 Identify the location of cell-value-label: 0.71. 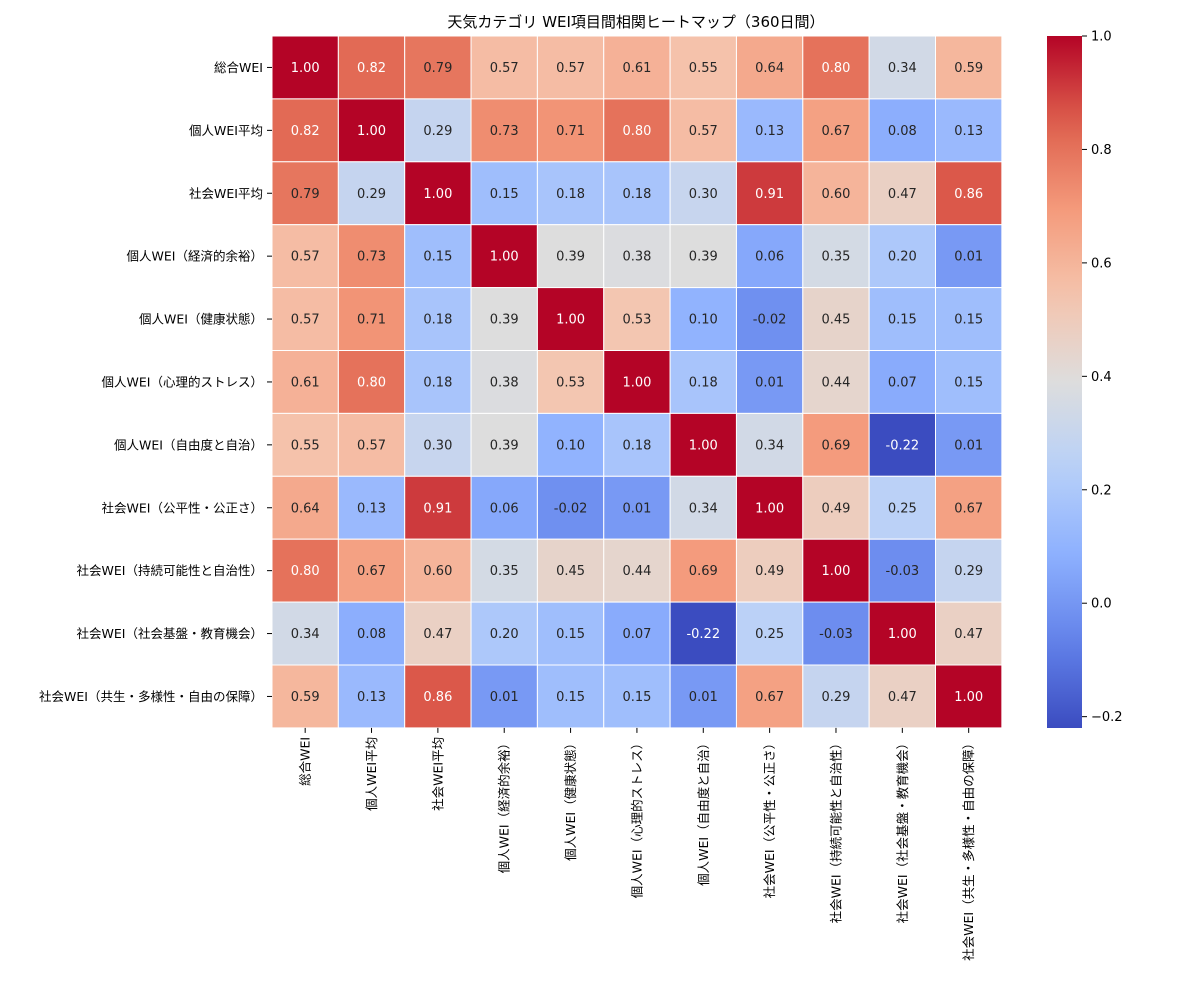
(570, 131).